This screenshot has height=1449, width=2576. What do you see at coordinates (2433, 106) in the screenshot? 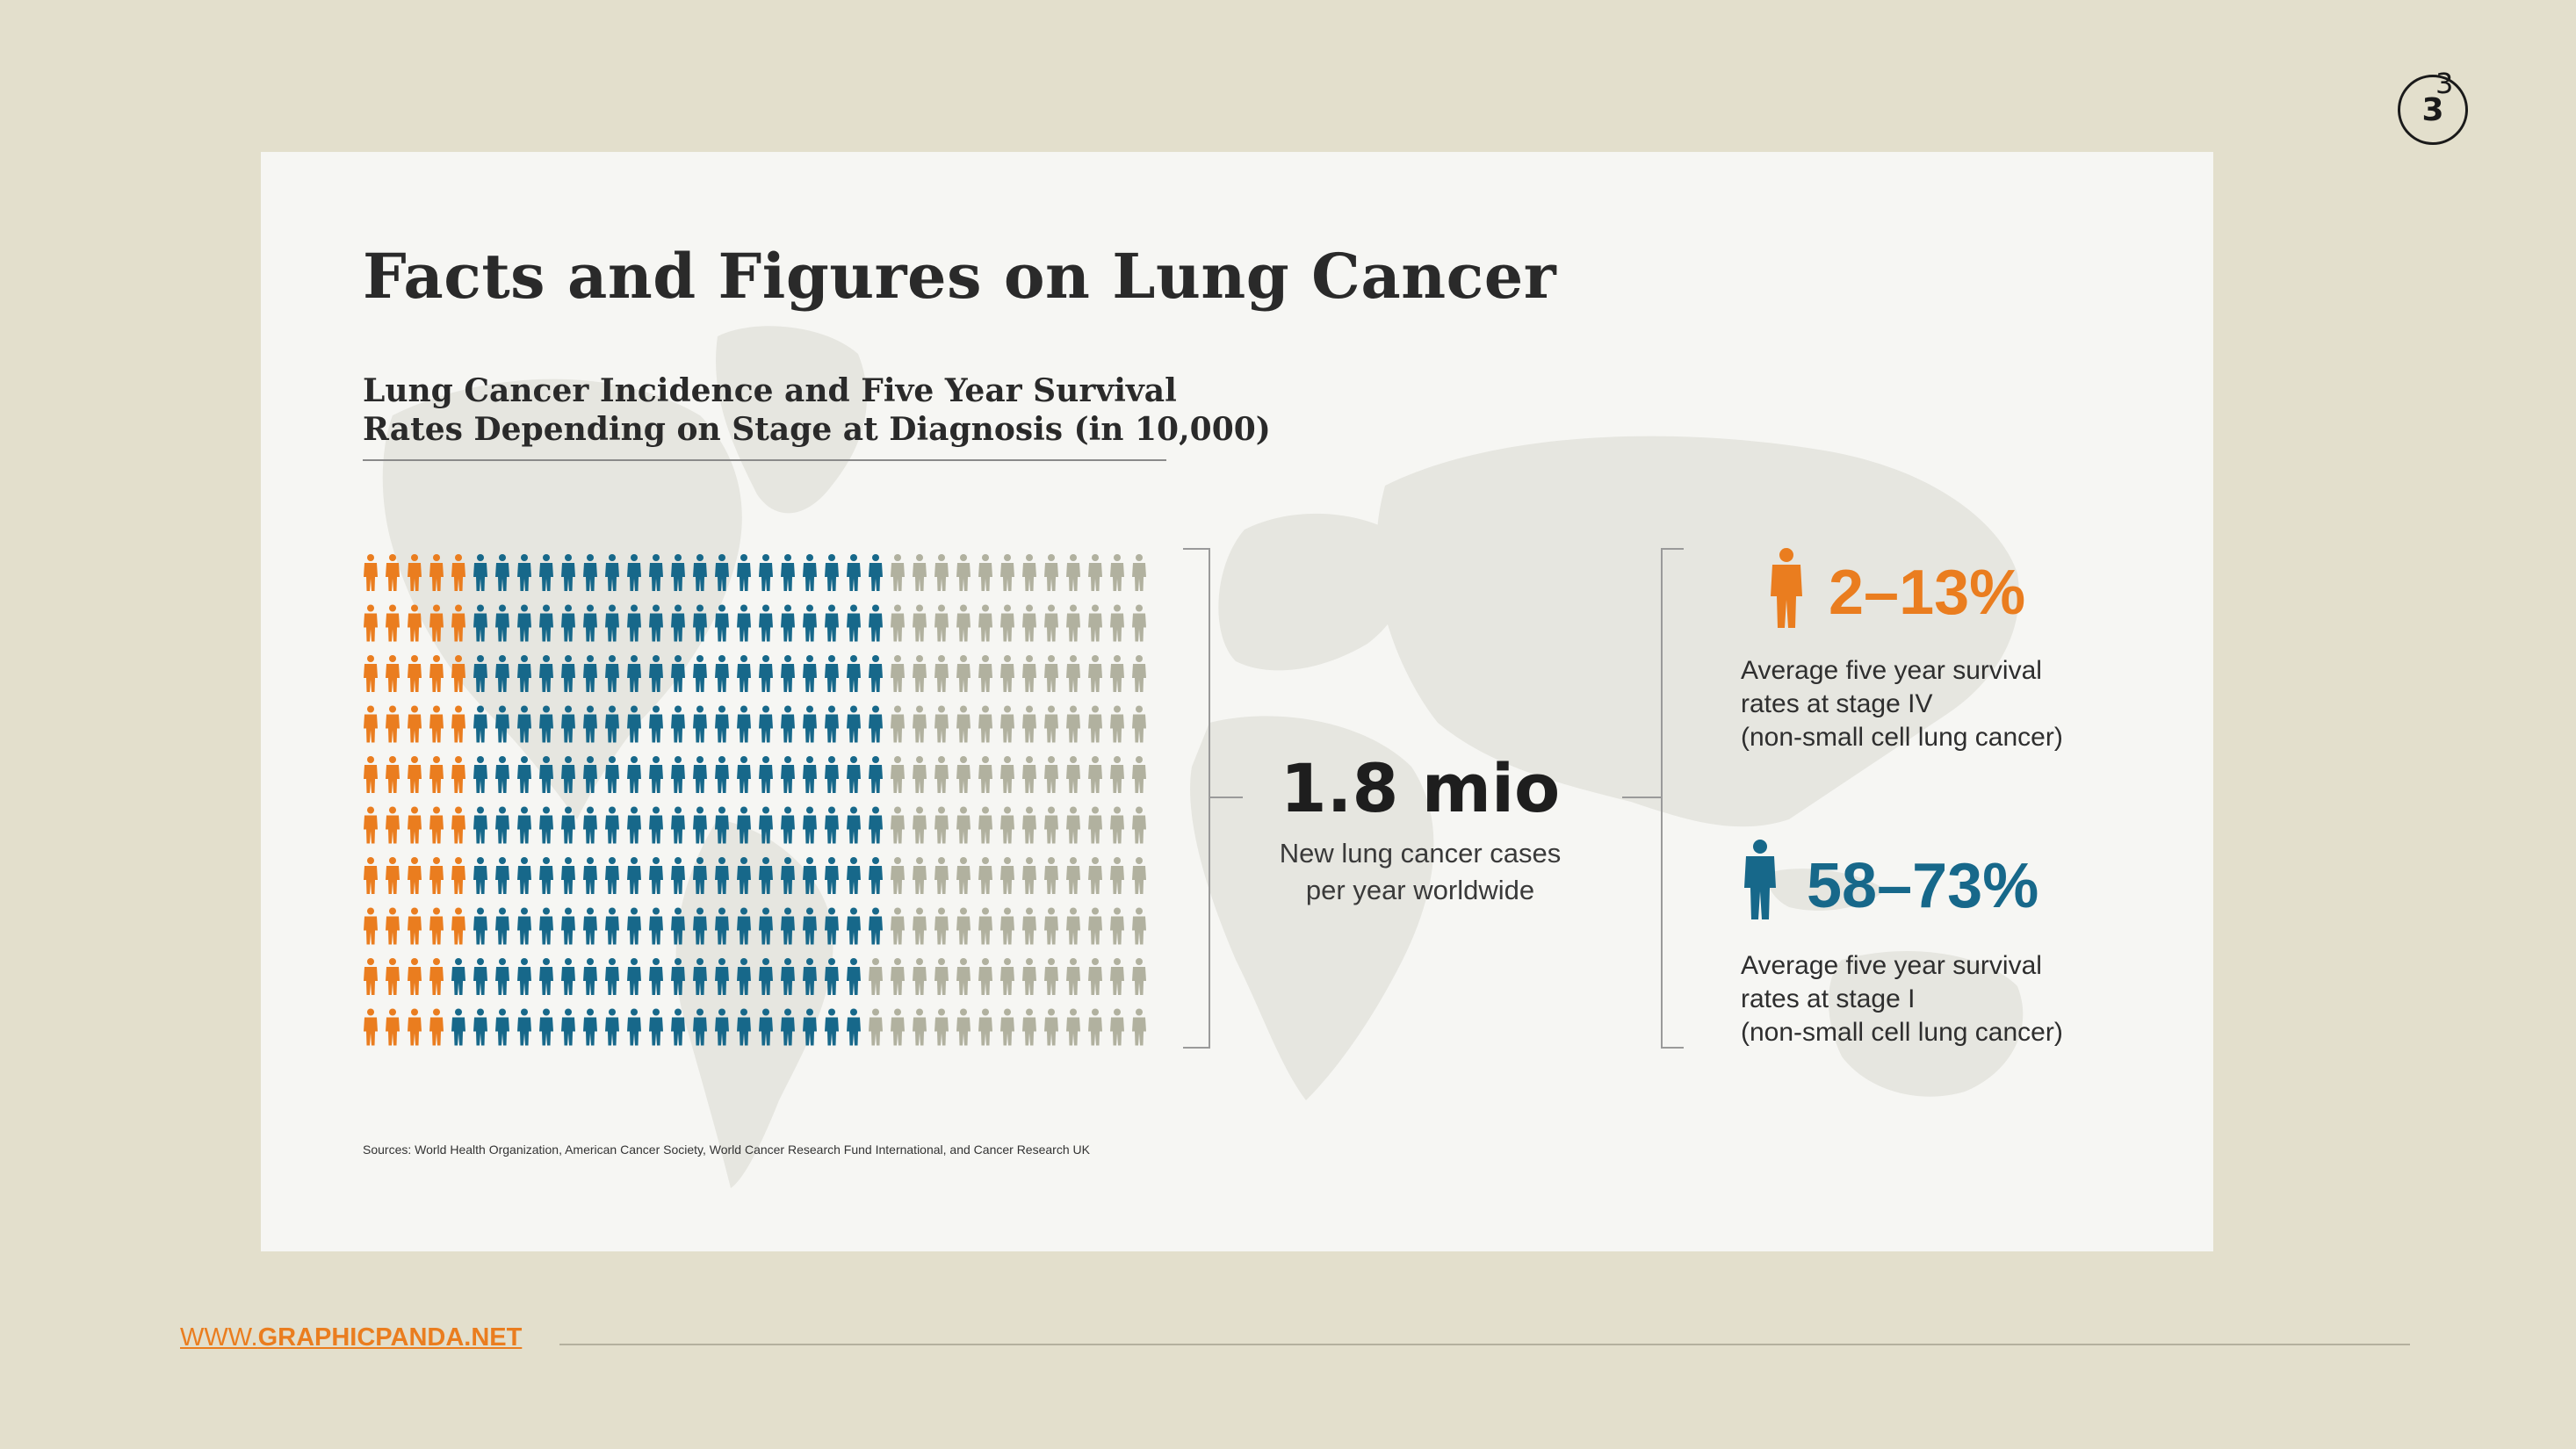
I see `slide-number-badge: 3 3` at bounding box center [2433, 106].